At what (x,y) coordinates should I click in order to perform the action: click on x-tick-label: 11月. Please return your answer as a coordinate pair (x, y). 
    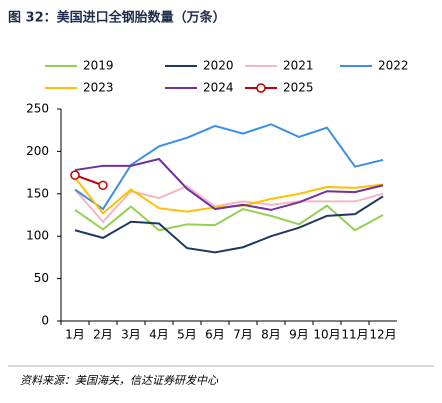
    Looking at the image, I should click on (354, 335).